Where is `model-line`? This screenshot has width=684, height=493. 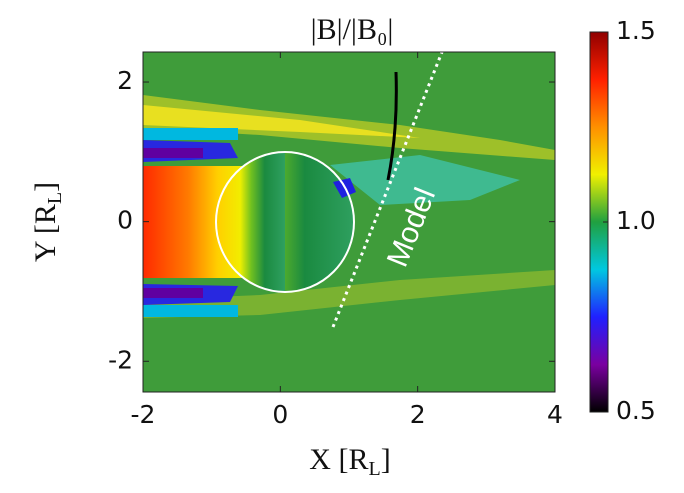 model-line is located at coordinates (387, 190).